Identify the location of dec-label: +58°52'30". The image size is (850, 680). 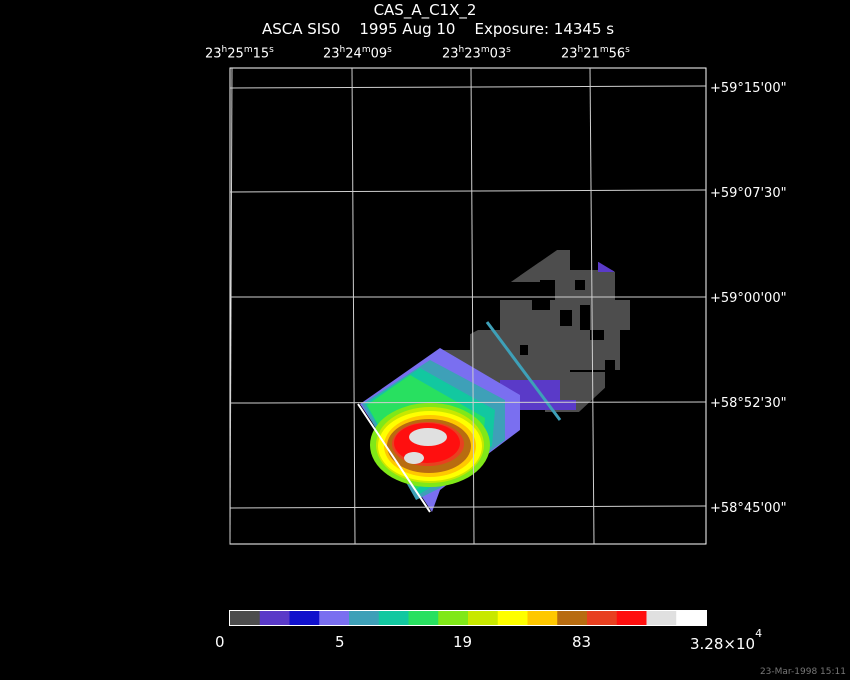
(748, 403).